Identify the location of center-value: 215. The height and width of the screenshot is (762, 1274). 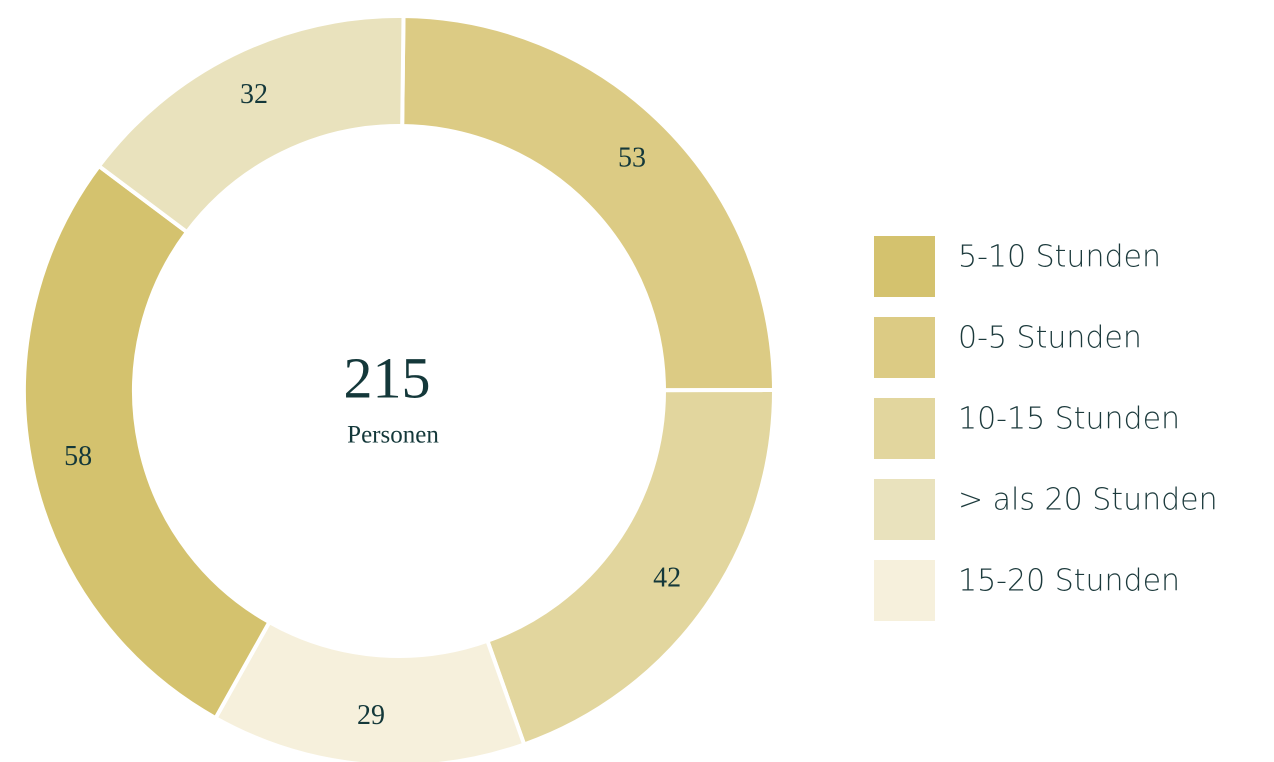
(387, 377).